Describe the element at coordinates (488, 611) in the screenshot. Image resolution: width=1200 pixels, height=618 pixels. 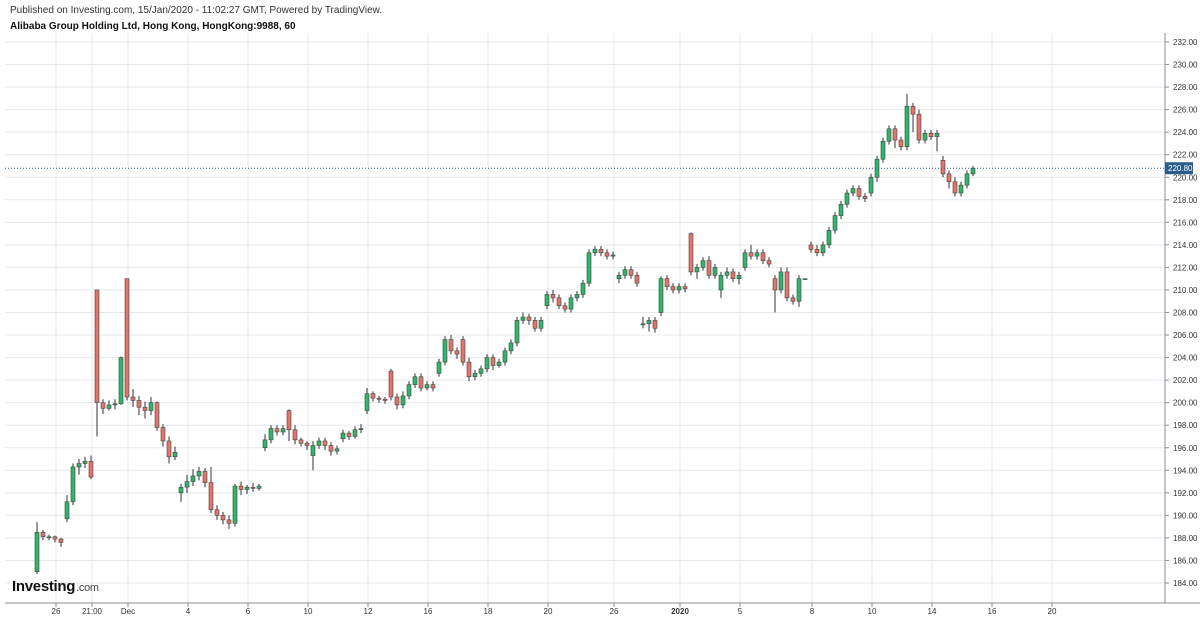
I see `x-tick-label: 18` at that location.